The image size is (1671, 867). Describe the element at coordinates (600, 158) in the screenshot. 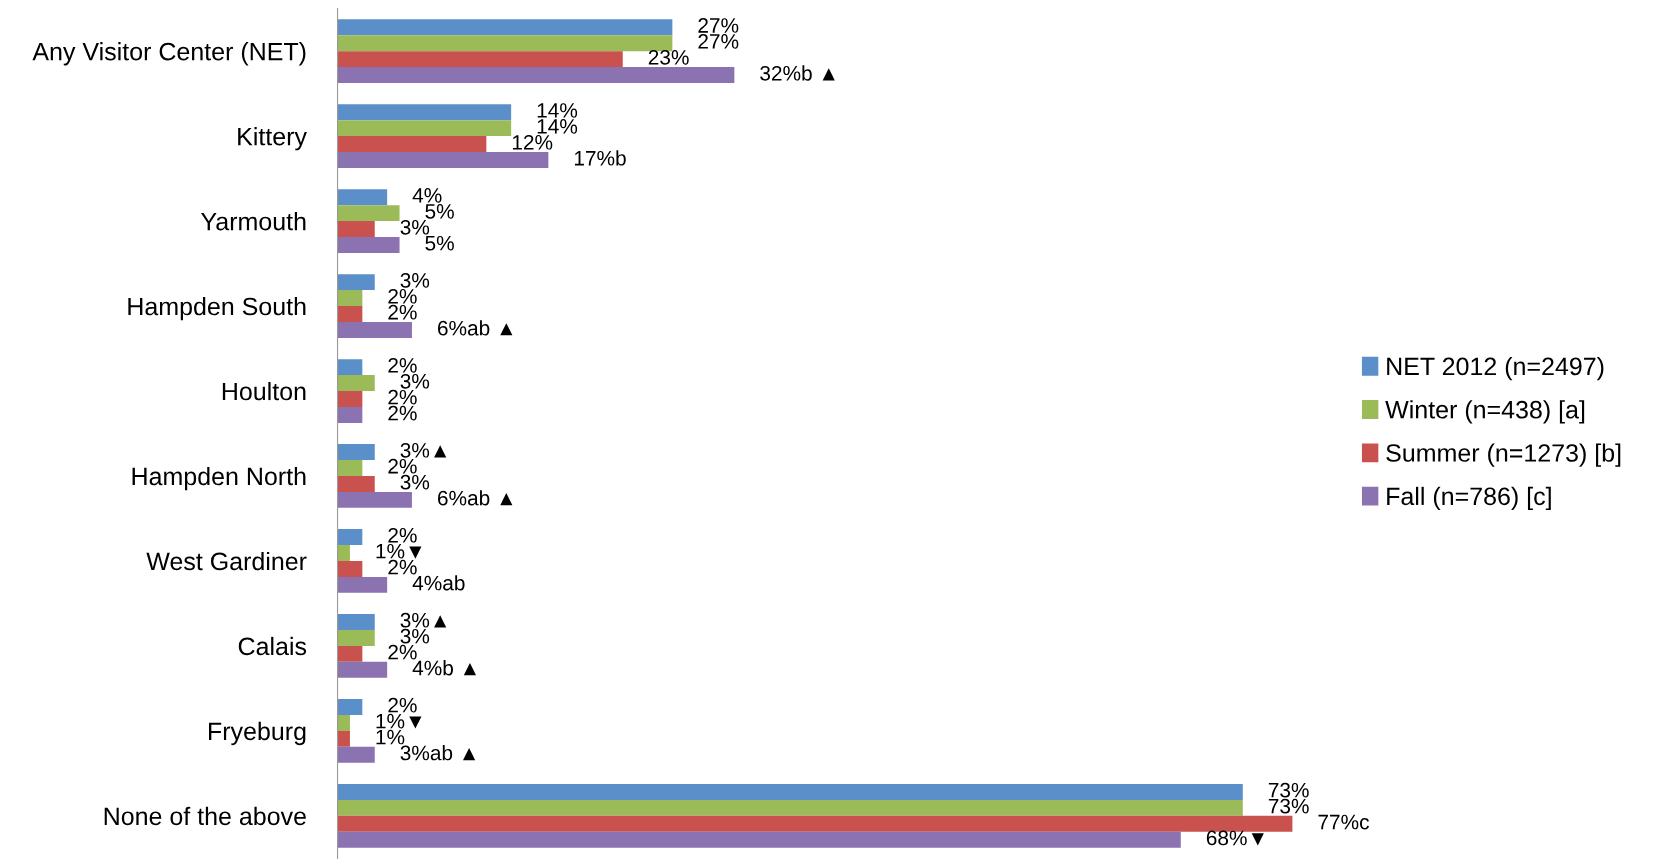

I see `data-label: 17%b` at that location.